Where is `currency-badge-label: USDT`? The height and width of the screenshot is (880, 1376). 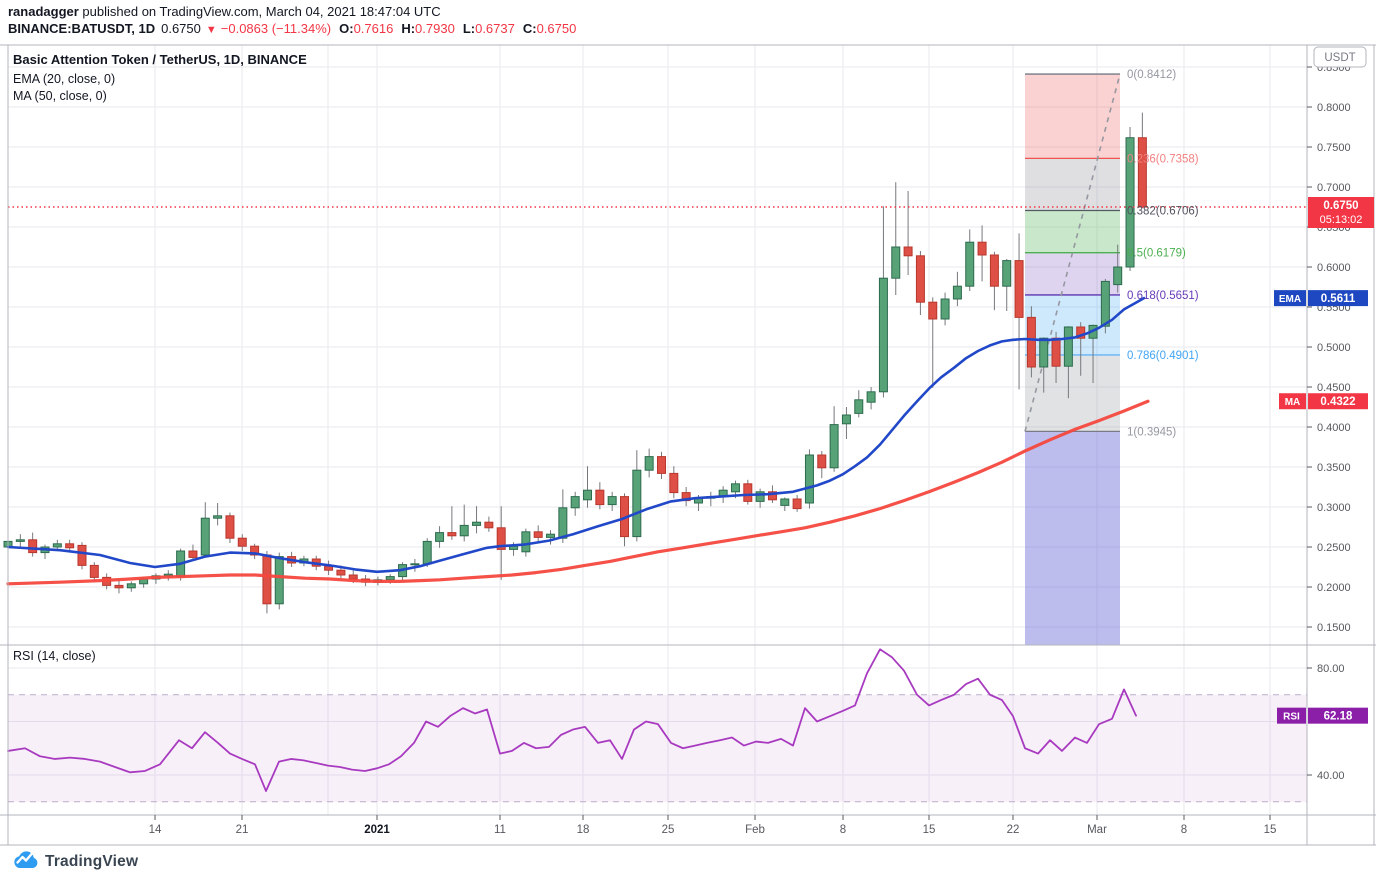 currency-badge-label: USDT is located at coordinates (1339, 58).